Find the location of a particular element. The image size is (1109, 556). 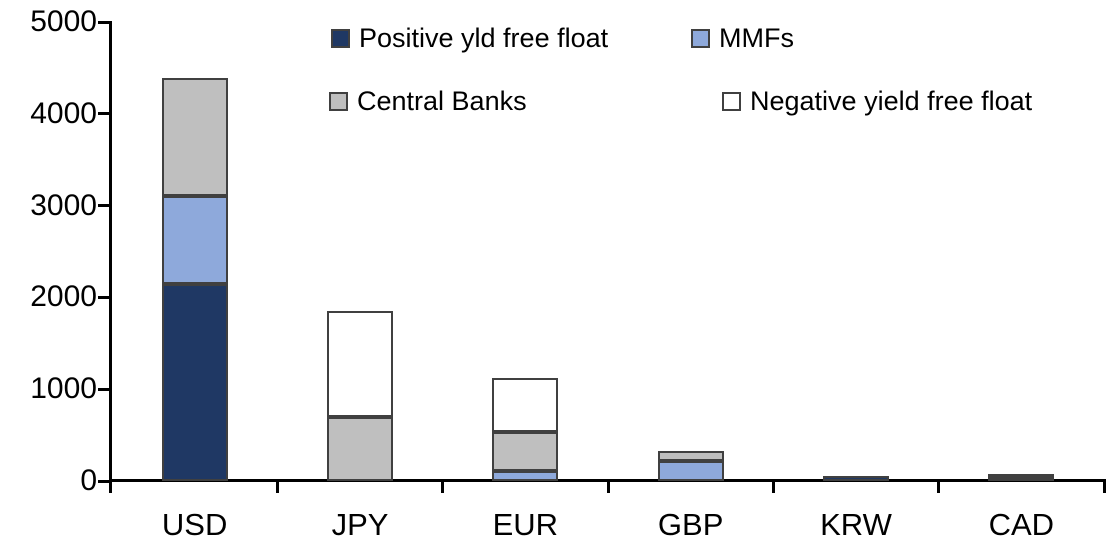

y-axis-tick-label: 4000 is located at coordinates (63, 113).